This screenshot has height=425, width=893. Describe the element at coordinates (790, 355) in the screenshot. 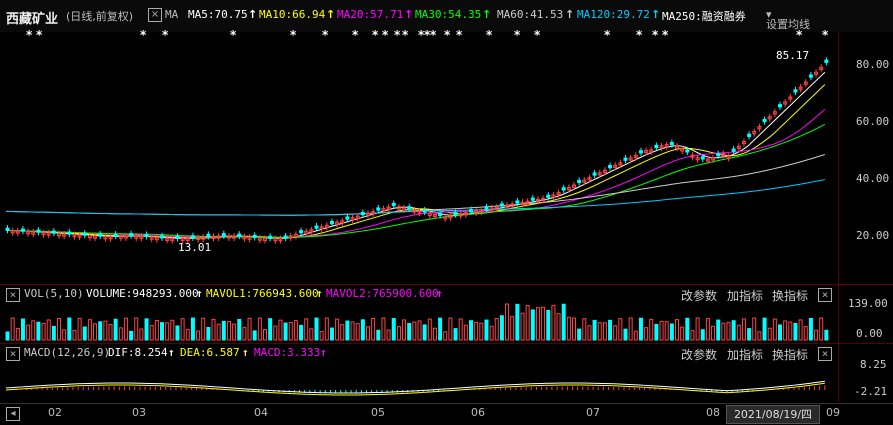

I see `macd-swap-indicator-button: 换指标` at that location.